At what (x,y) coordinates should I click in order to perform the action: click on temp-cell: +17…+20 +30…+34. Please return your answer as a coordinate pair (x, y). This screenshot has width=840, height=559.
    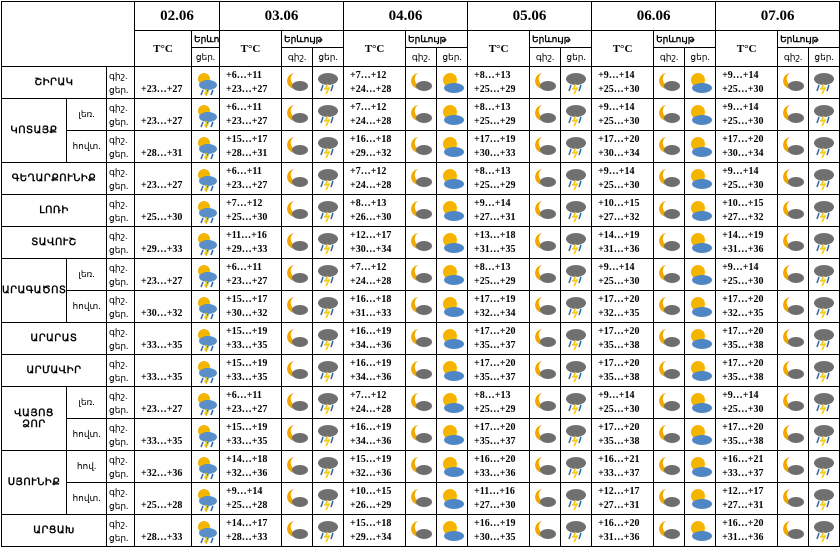
    Looking at the image, I should click on (747, 146).